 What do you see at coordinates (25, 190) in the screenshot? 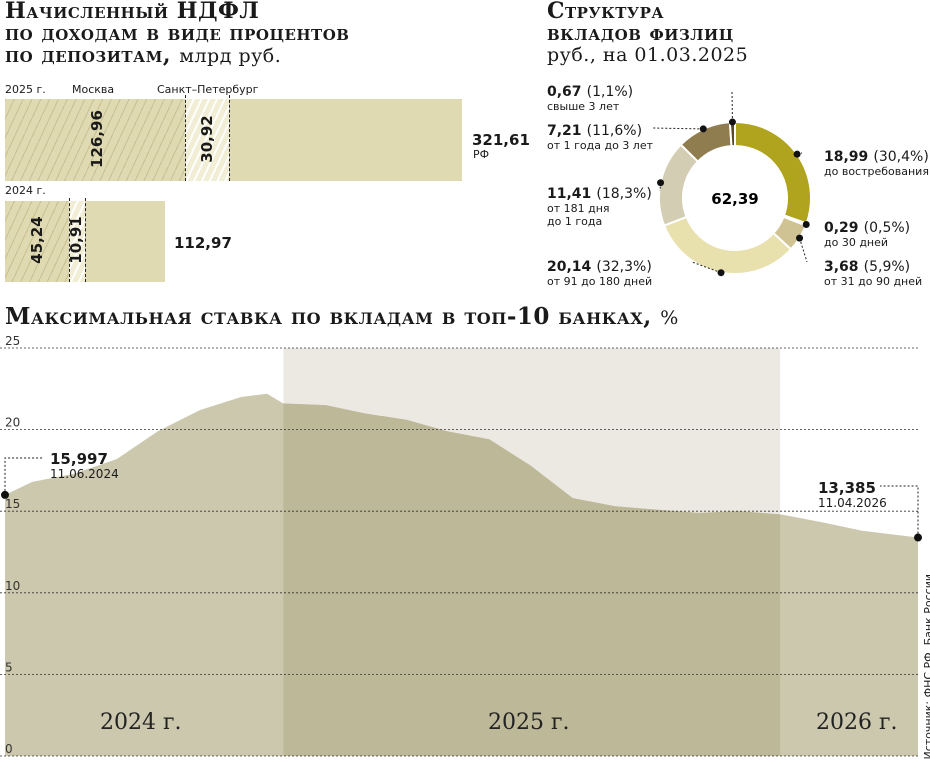
I see `label-2024: 2024 г.` at bounding box center [25, 190].